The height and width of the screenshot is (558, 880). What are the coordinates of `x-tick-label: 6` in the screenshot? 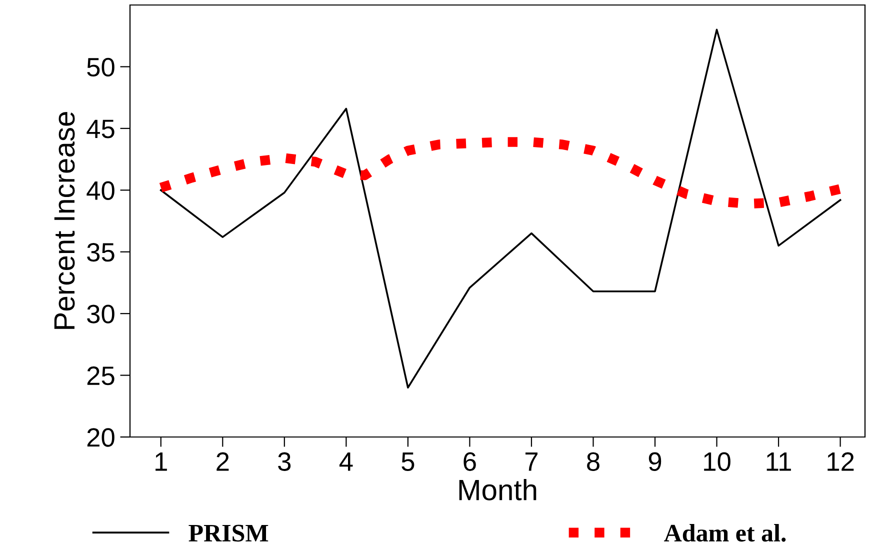 It's located at (470, 461).